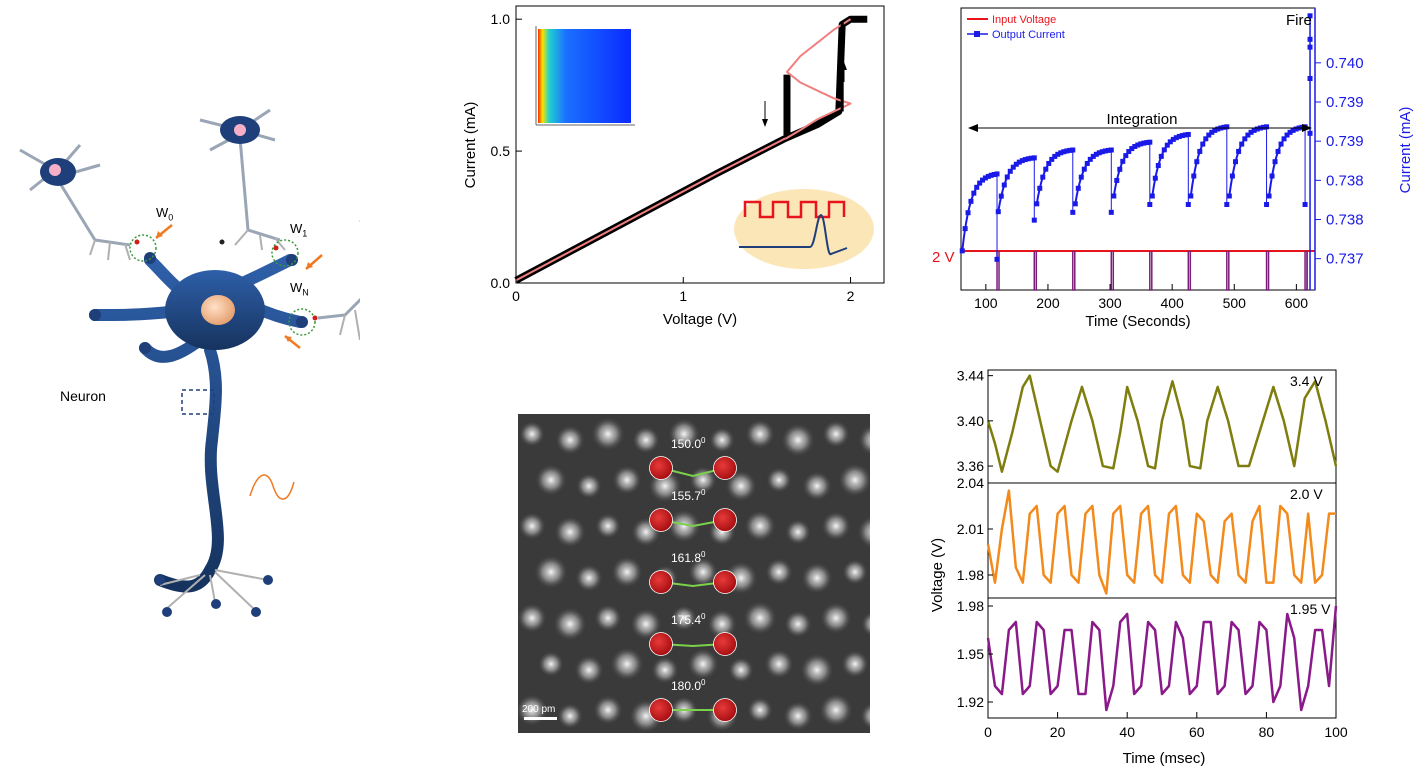 The height and width of the screenshot is (774, 1424). I want to click on iv-plot-frame, so click(700, 144).